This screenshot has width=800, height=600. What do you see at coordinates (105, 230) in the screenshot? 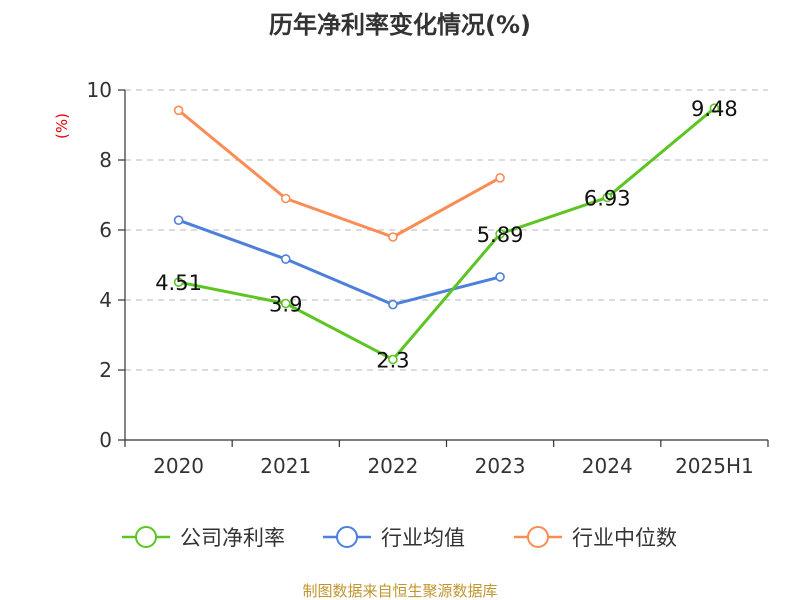
I see `y-tick-label: 6` at bounding box center [105, 230].